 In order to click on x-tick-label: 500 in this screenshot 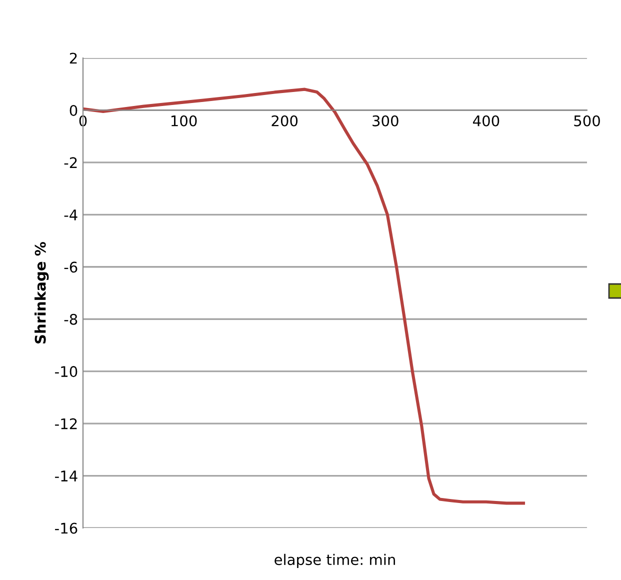, I will do `click(587, 120)`.